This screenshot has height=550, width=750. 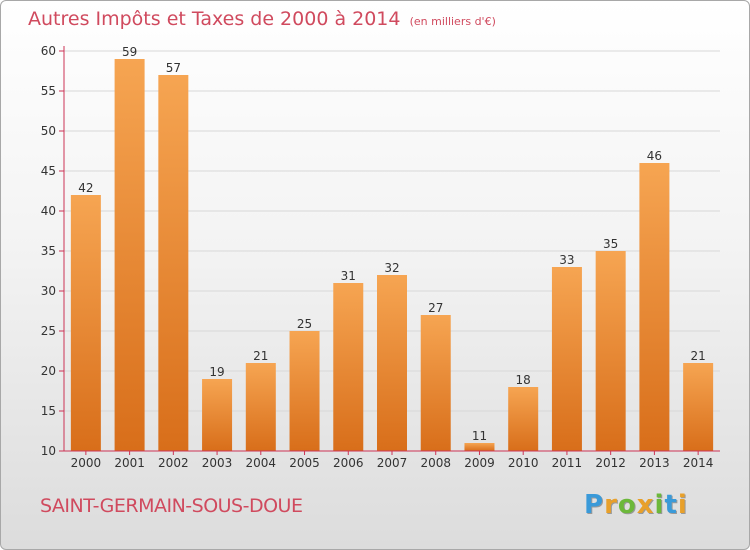 I want to click on x-tick-label: 2008, so click(x=435, y=463).